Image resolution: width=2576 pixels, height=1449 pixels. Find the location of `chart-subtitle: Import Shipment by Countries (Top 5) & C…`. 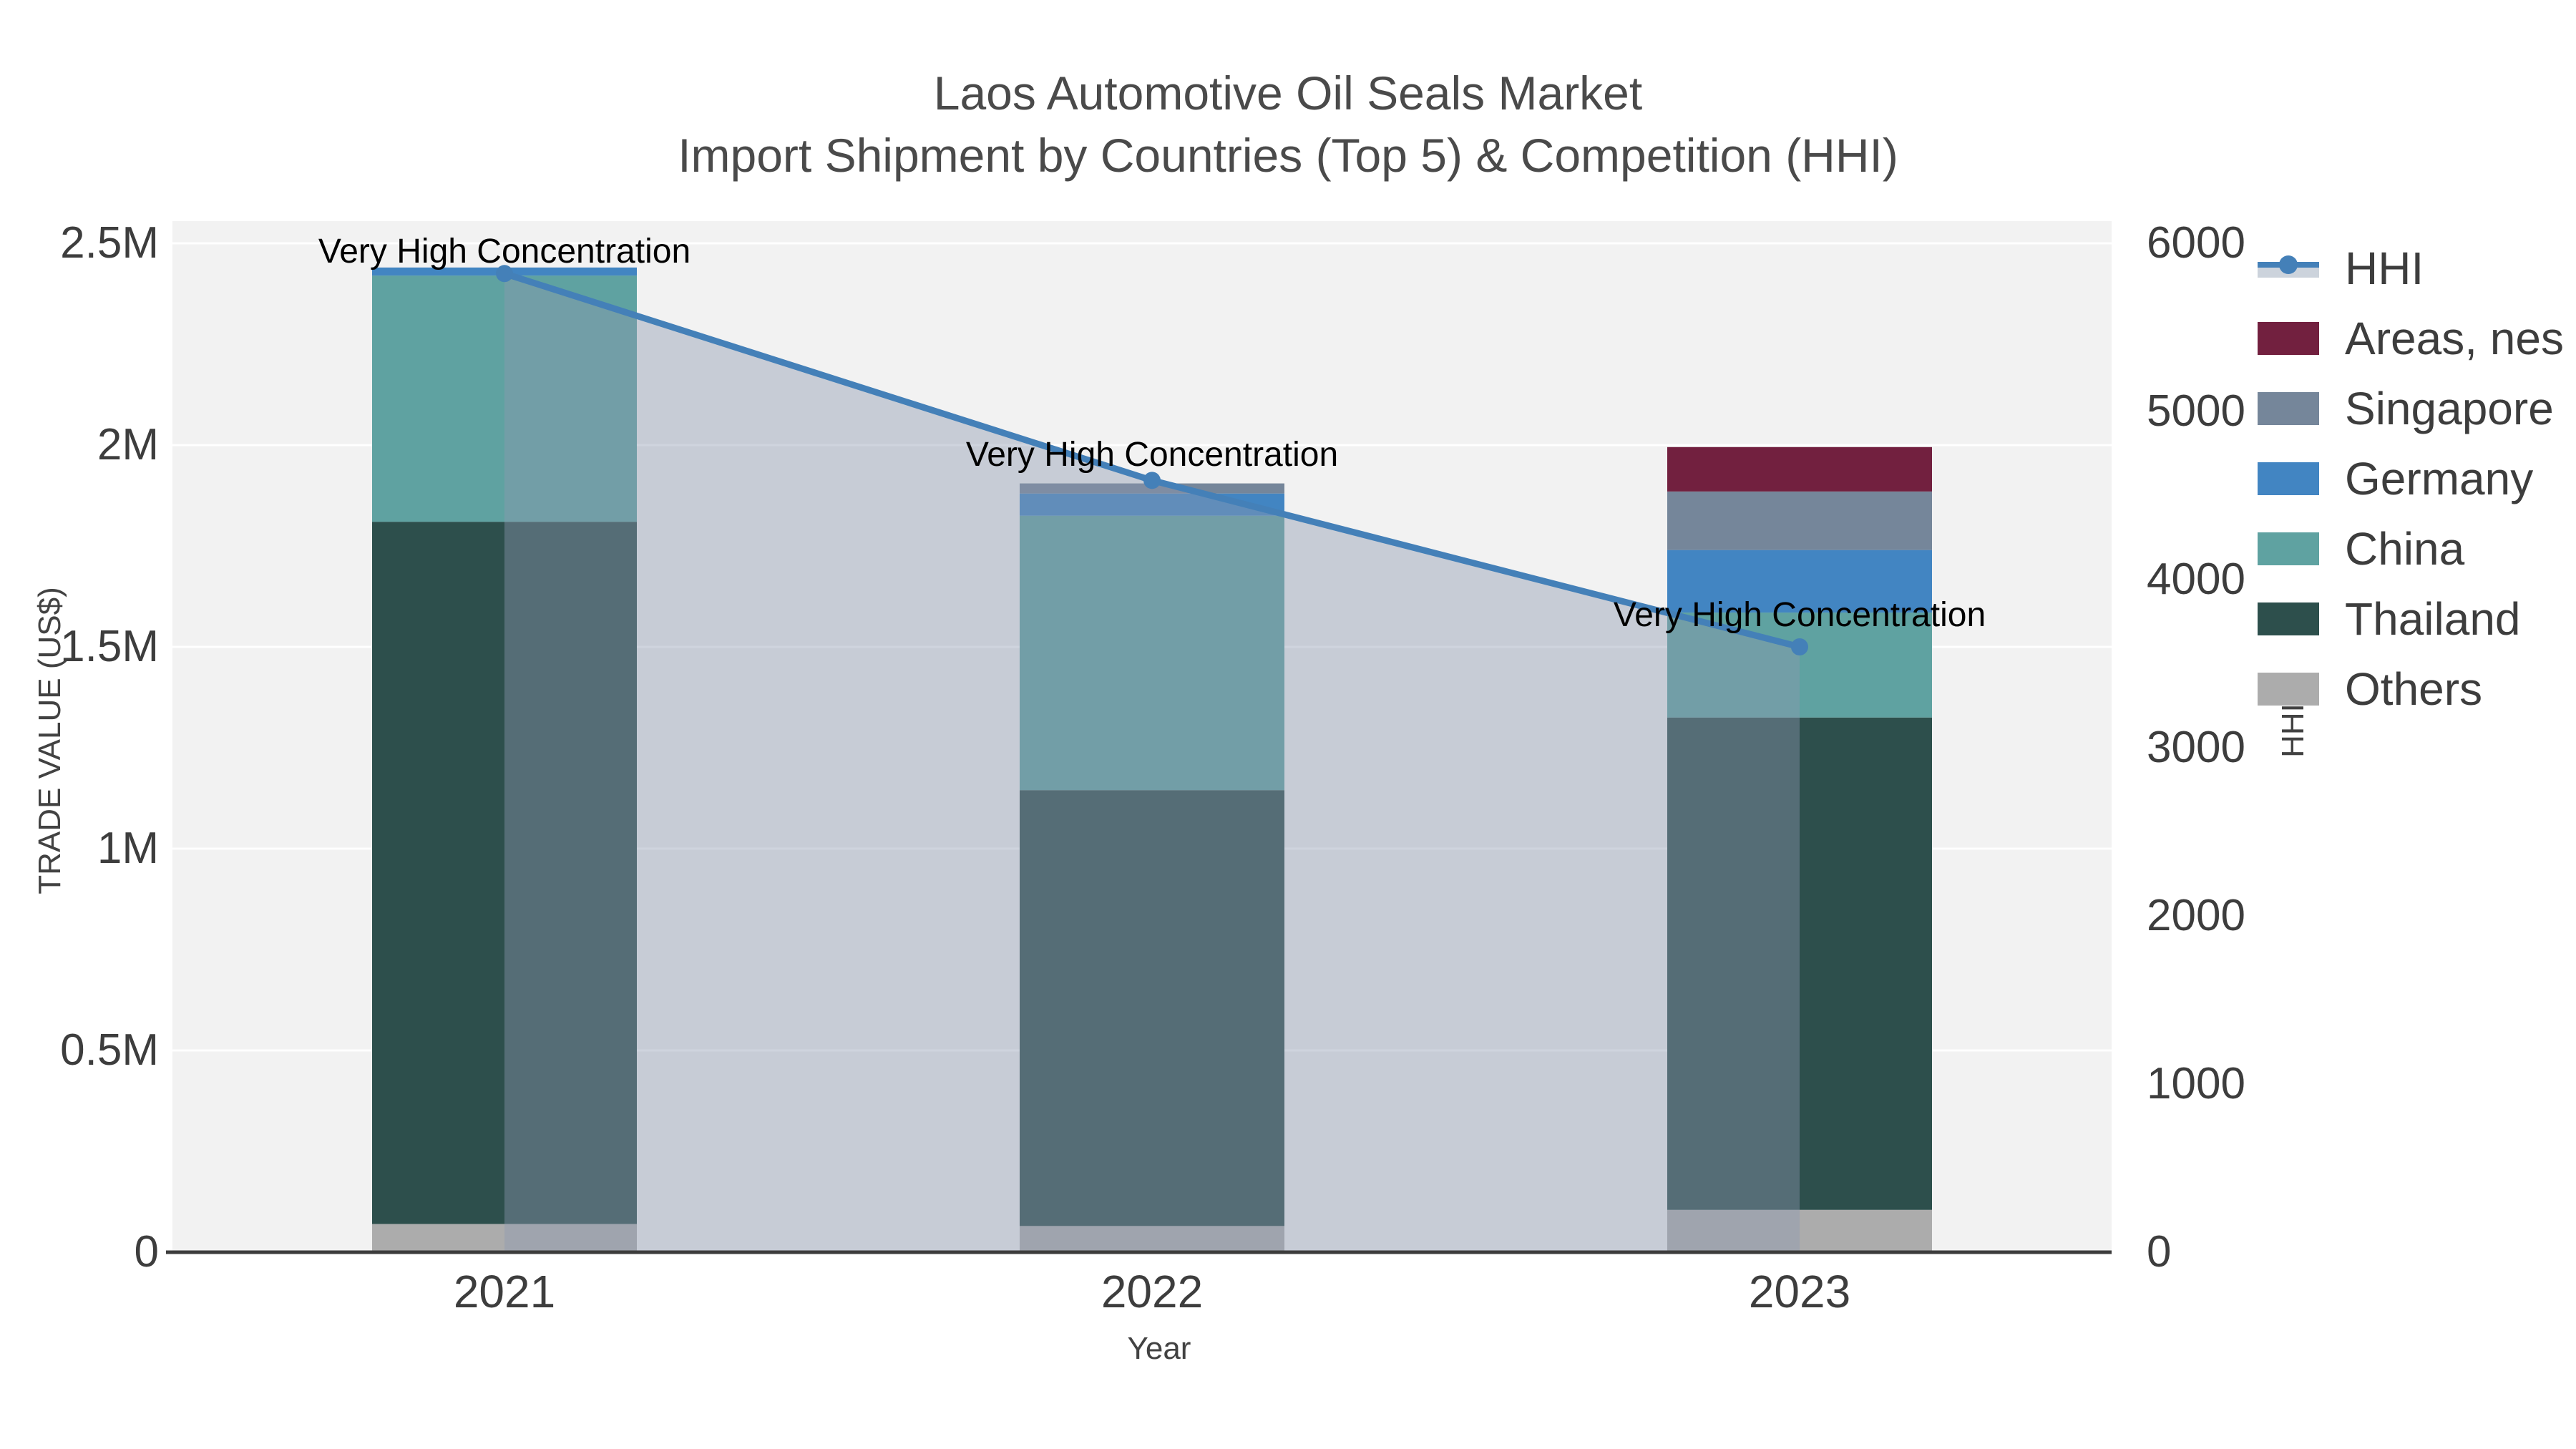

chart-subtitle: Import Shipment by Countries (Top 5) & C… is located at coordinates (1288, 155).